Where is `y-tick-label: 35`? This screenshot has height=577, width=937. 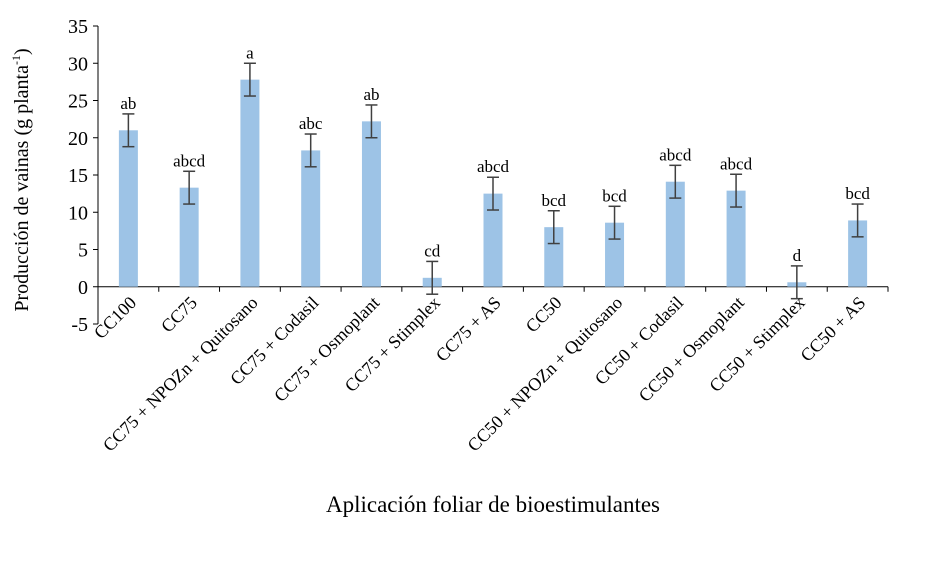
y-tick-label: 35 is located at coordinates (78, 27).